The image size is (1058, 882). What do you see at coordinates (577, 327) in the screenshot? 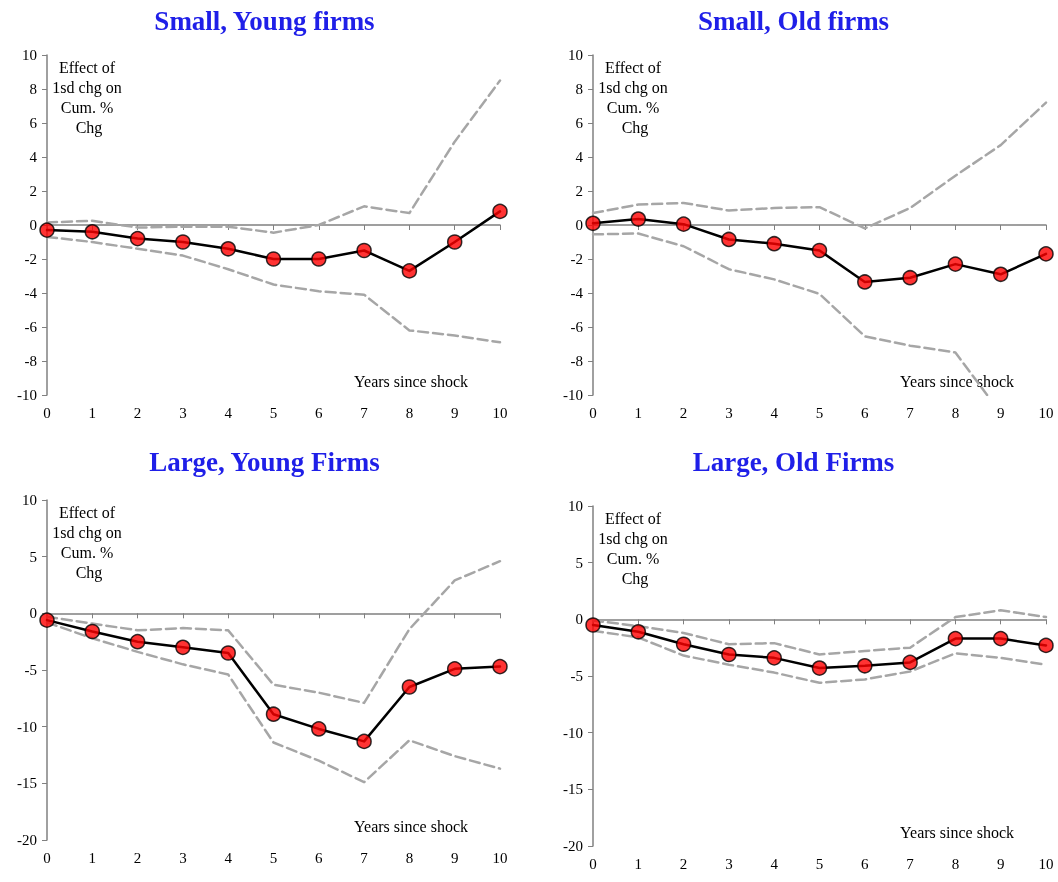
I see `y-tick-label: -6` at bounding box center [577, 327].